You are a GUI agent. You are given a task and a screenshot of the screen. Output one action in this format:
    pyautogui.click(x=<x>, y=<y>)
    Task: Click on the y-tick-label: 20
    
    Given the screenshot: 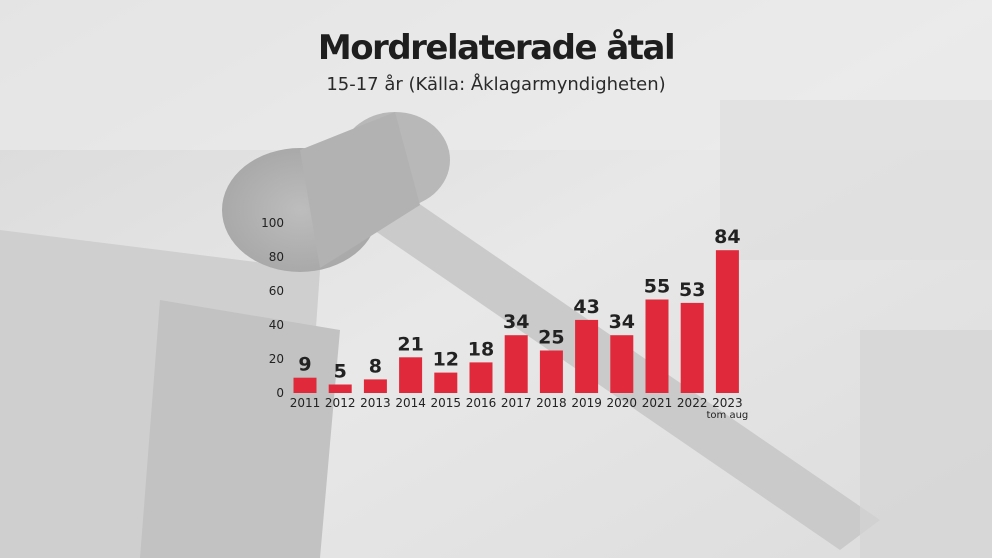 What is the action you would take?
    pyautogui.click(x=276, y=359)
    